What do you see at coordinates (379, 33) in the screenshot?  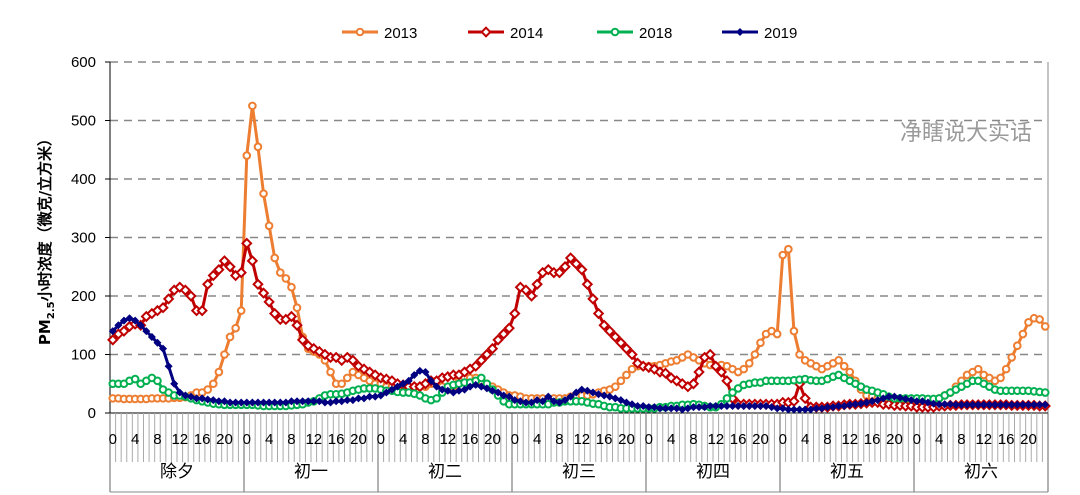 I see `legend-item-2013: 2013` at bounding box center [379, 33].